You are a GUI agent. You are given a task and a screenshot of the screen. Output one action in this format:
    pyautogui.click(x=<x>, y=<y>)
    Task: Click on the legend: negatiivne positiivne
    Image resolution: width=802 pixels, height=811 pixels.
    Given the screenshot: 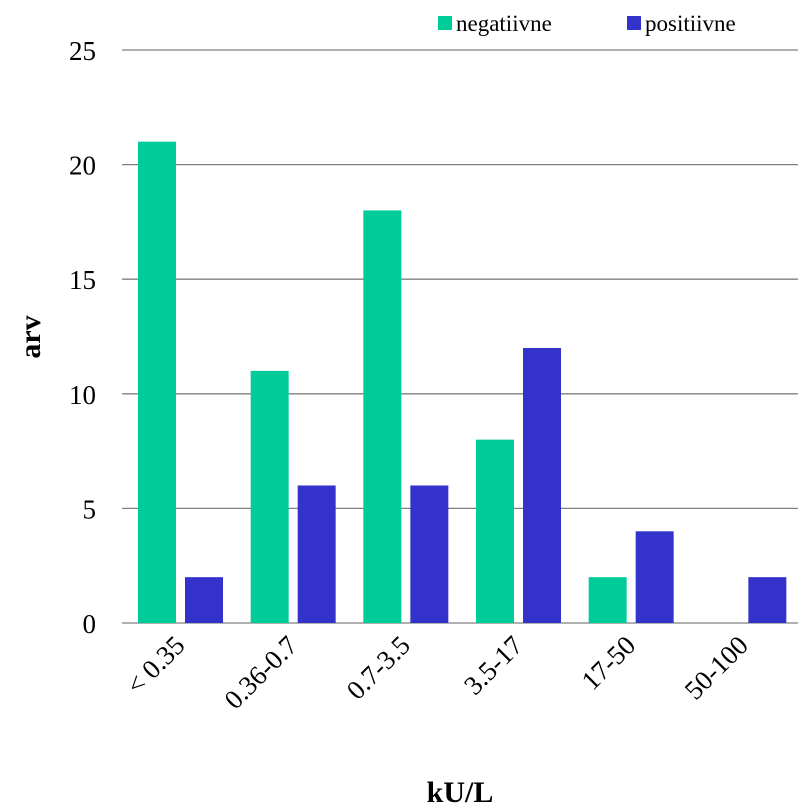 What is the action you would take?
    pyautogui.click(x=587, y=23)
    